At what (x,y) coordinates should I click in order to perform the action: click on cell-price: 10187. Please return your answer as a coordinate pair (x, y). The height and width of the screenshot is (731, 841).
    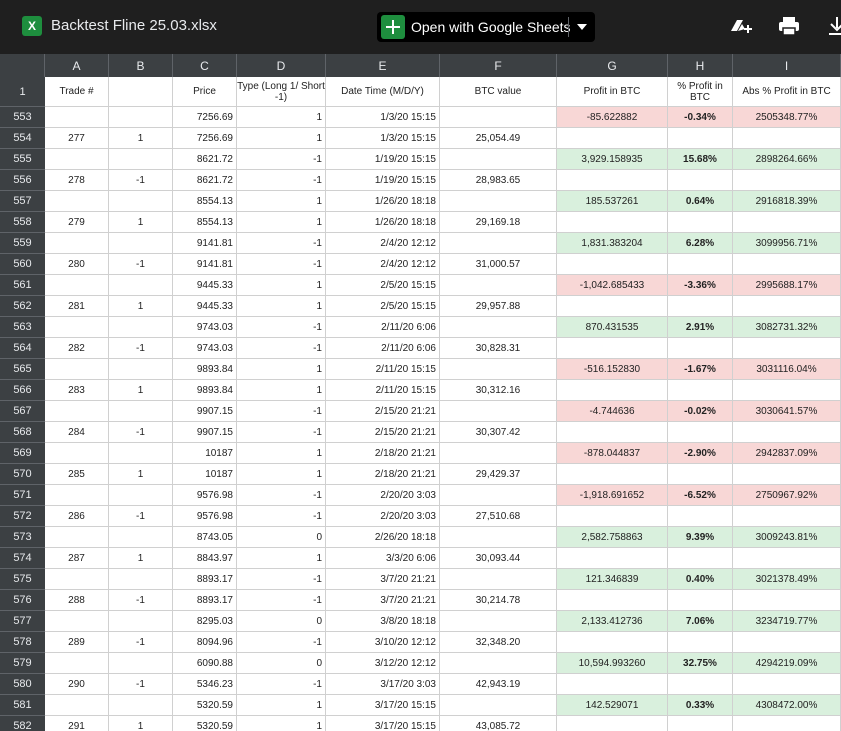
    Looking at the image, I should click on (205, 474).